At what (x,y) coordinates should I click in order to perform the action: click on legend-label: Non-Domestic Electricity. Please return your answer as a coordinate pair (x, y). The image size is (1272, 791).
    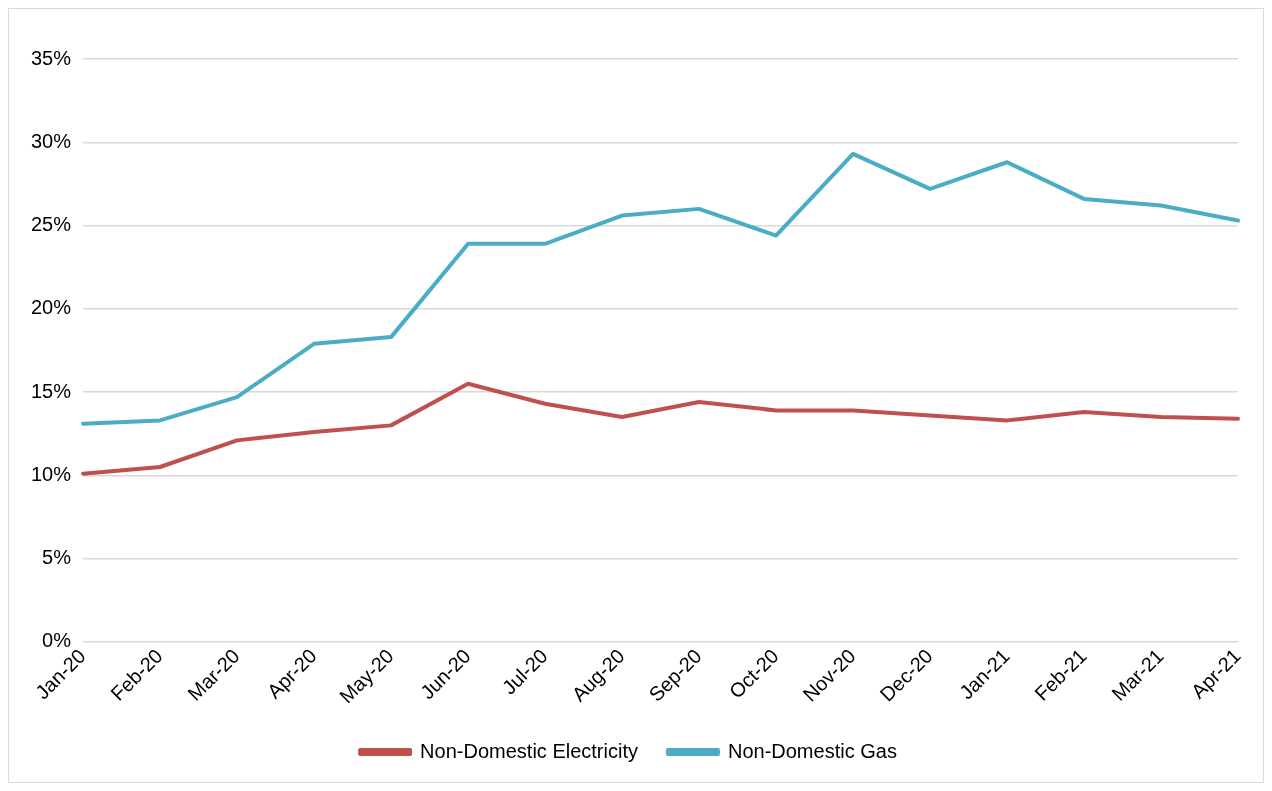
    Looking at the image, I should click on (529, 750).